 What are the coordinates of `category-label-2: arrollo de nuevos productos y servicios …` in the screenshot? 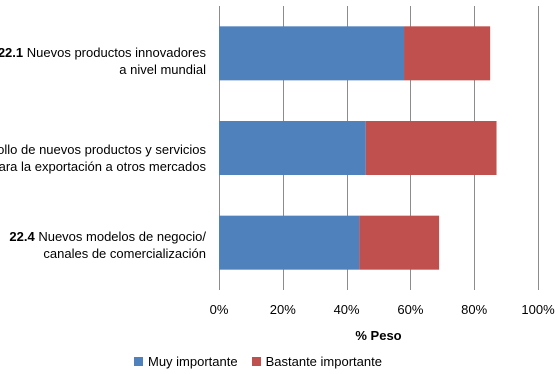 It's located at (103, 158).